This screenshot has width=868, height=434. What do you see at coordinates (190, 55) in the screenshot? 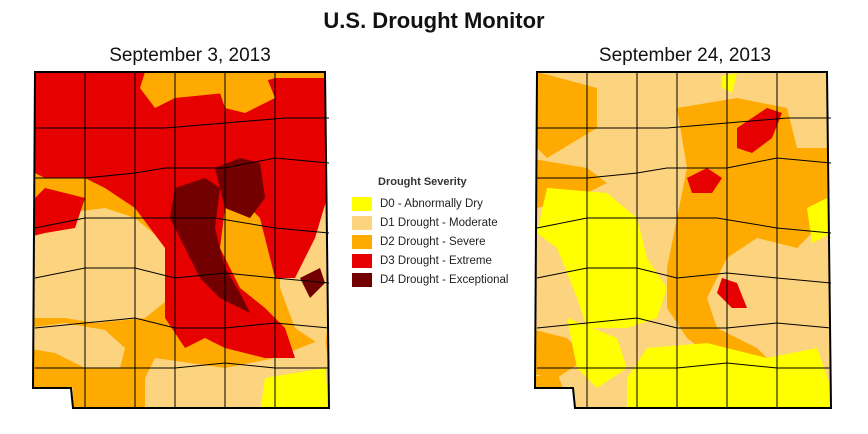
I see `left-map-date: September 3, 2013` at bounding box center [190, 55].